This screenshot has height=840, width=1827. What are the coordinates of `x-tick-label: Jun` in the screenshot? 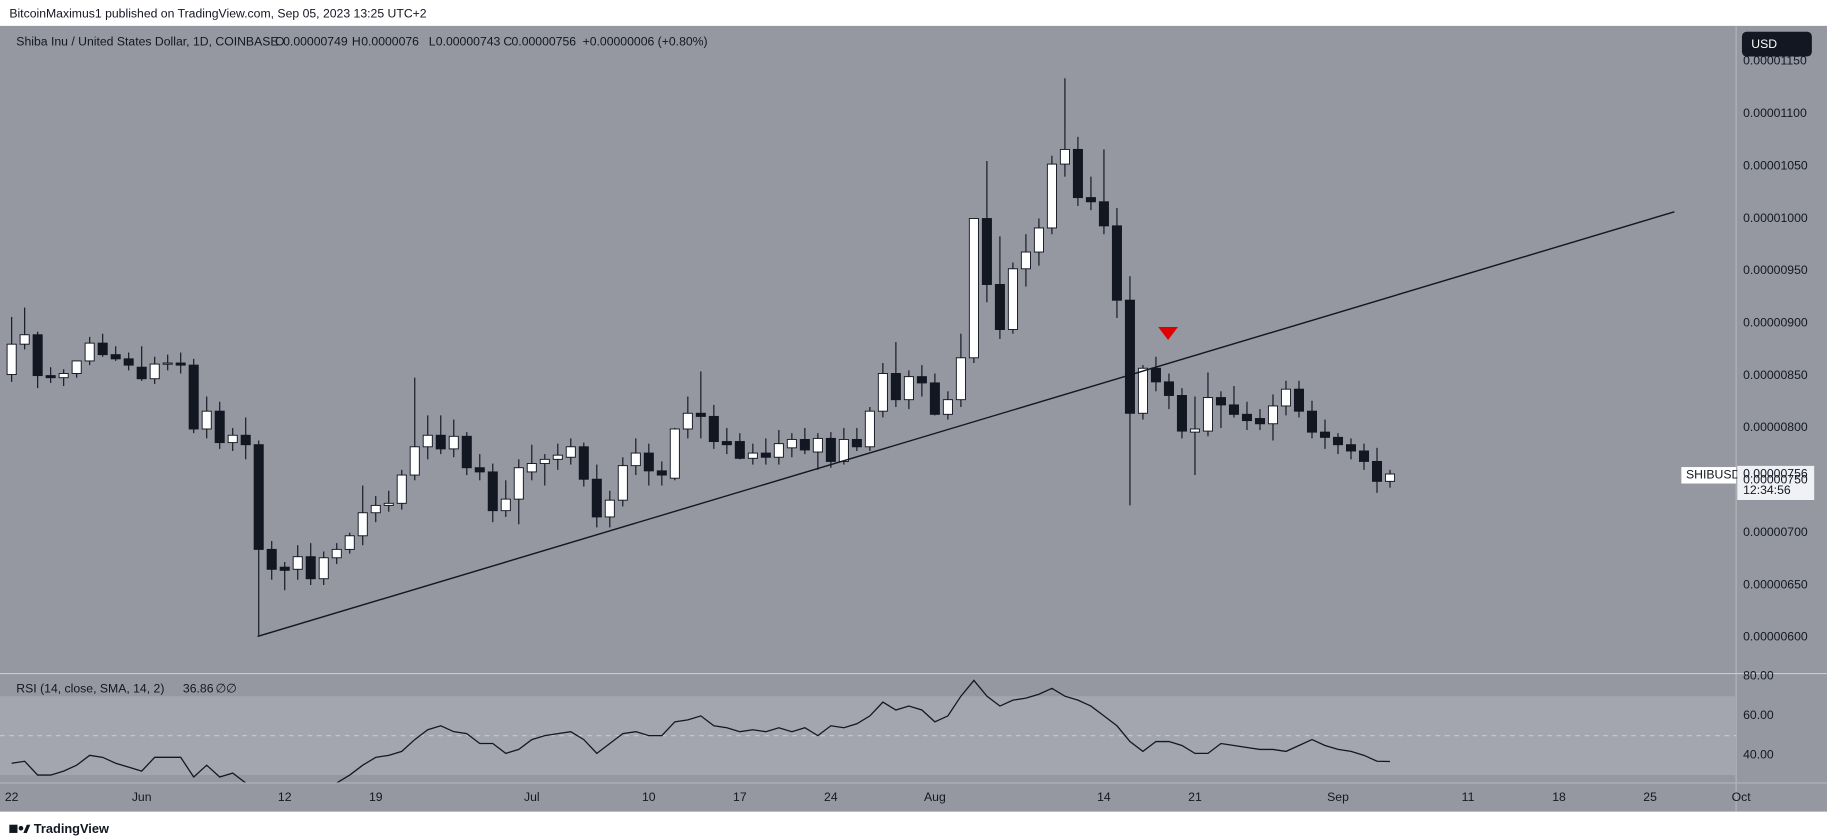 It's located at (142, 797).